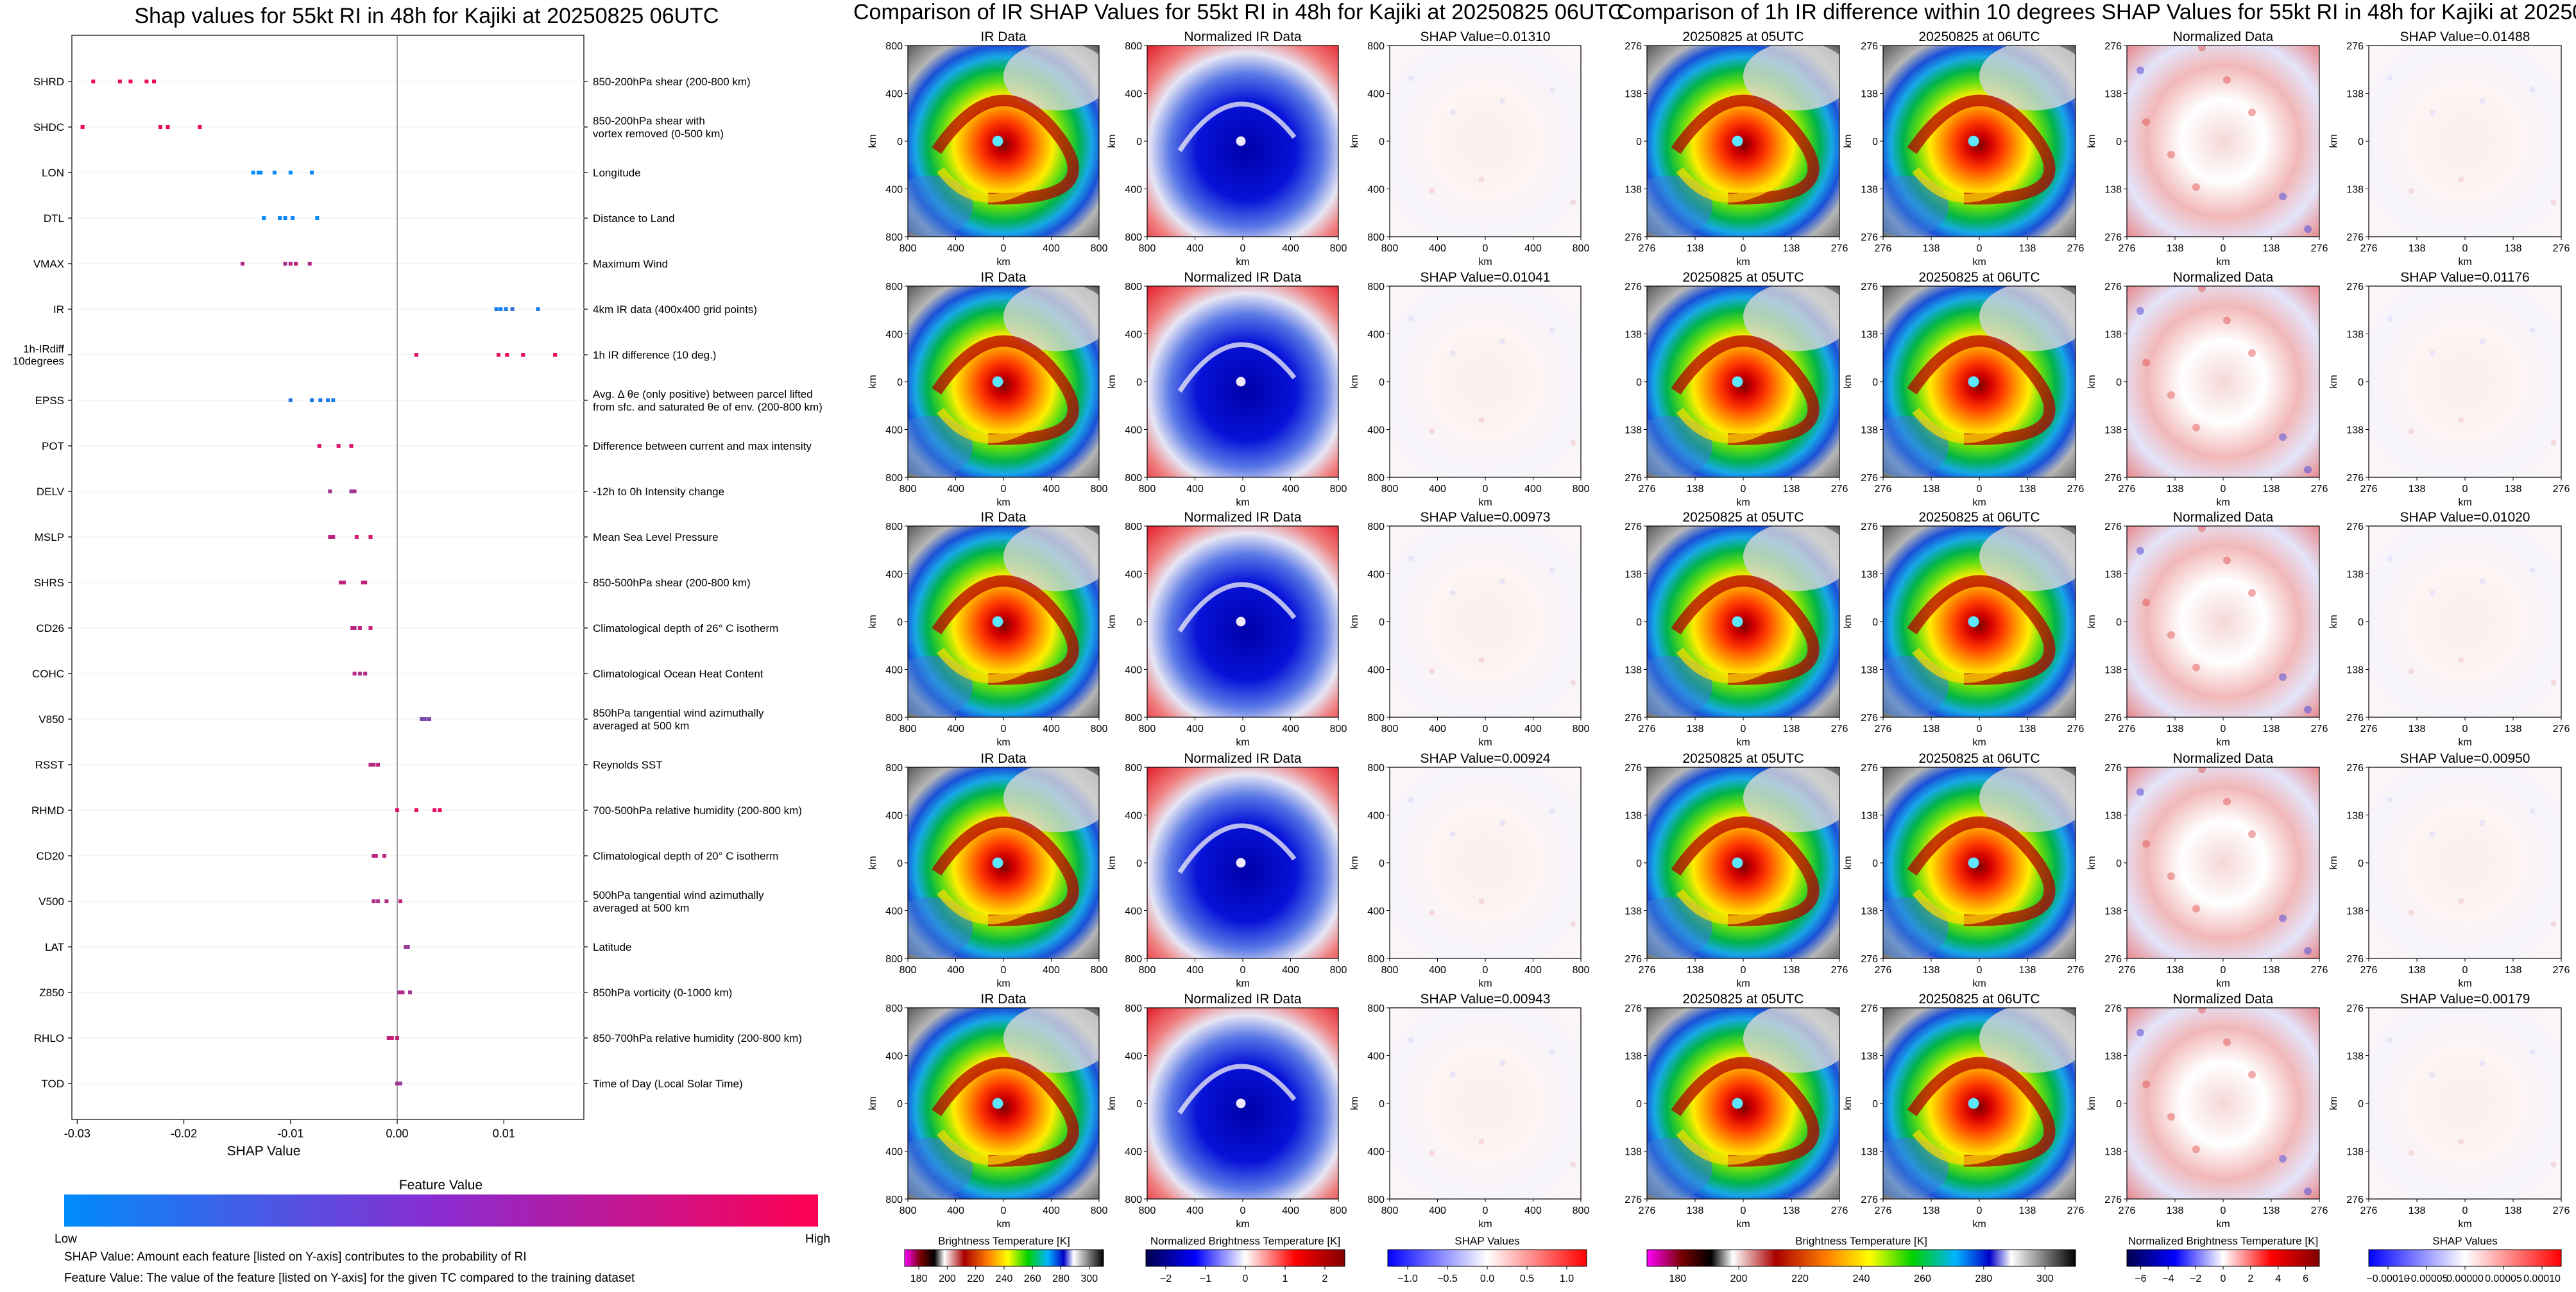 Image resolution: width=2576 pixels, height=1292 pixels. Describe the element at coordinates (658, 492) in the screenshot. I see `feature-description-label: -12h to 0h Intensity change` at that location.